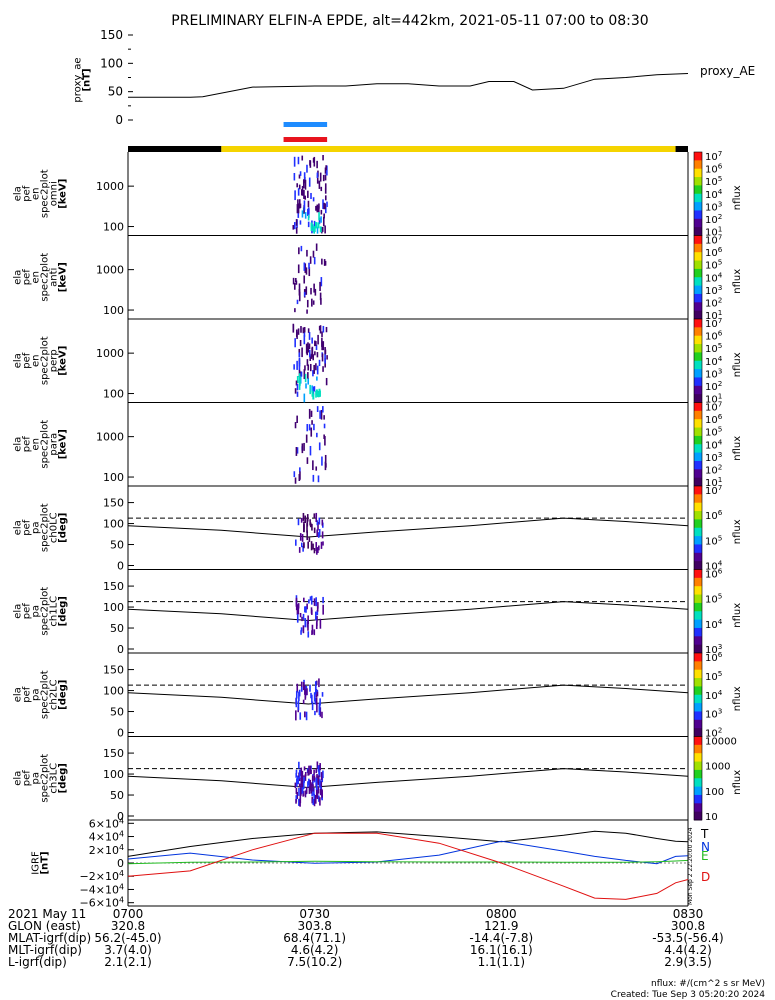 The height and width of the screenshot is (1000, 775). I want to click on pa-ylabel-line: pef, so click(27, 694).